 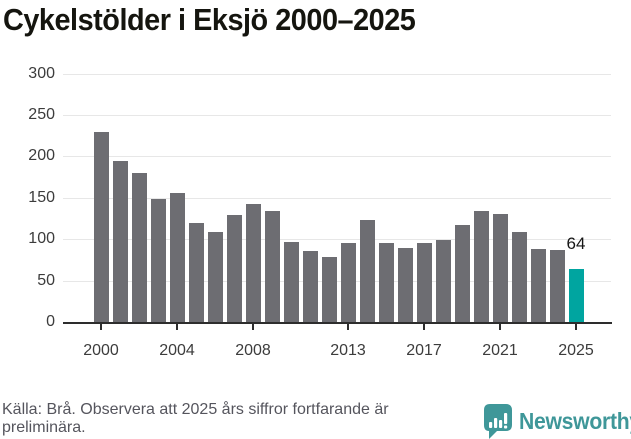 I want to click on y-axis-label: 50, so click(x=46, y=280).